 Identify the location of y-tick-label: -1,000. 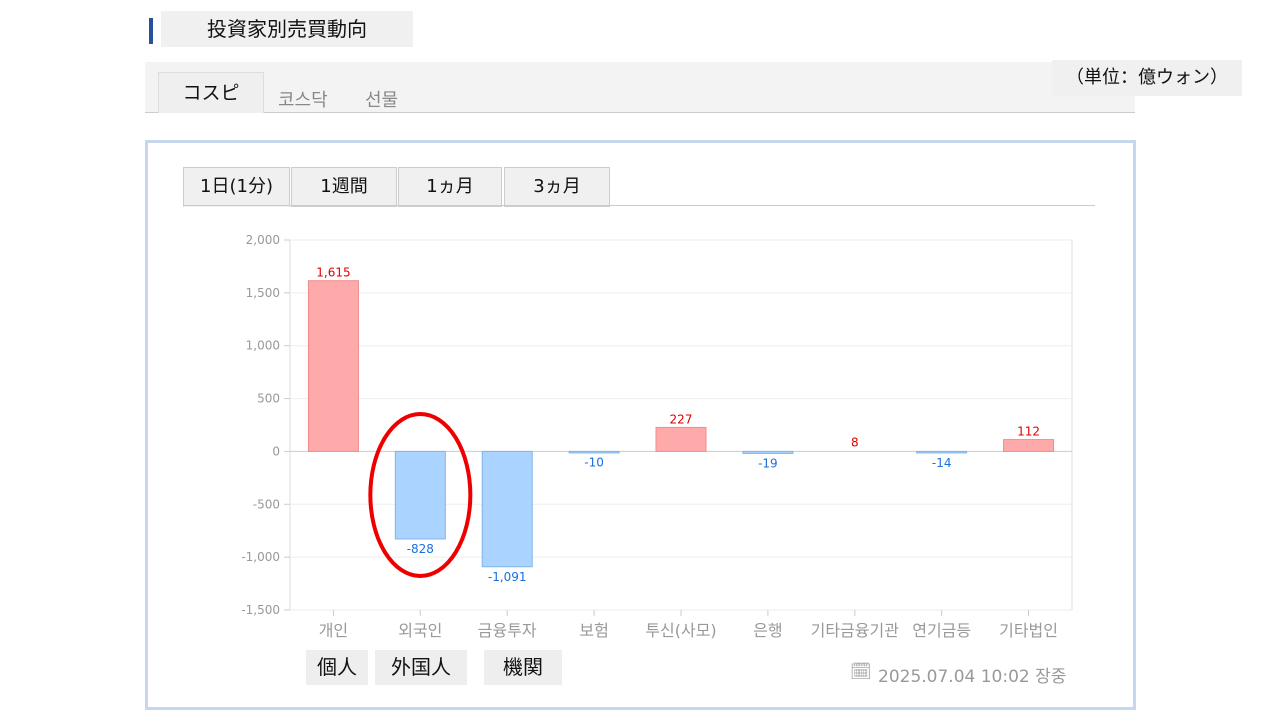
(260, 557).